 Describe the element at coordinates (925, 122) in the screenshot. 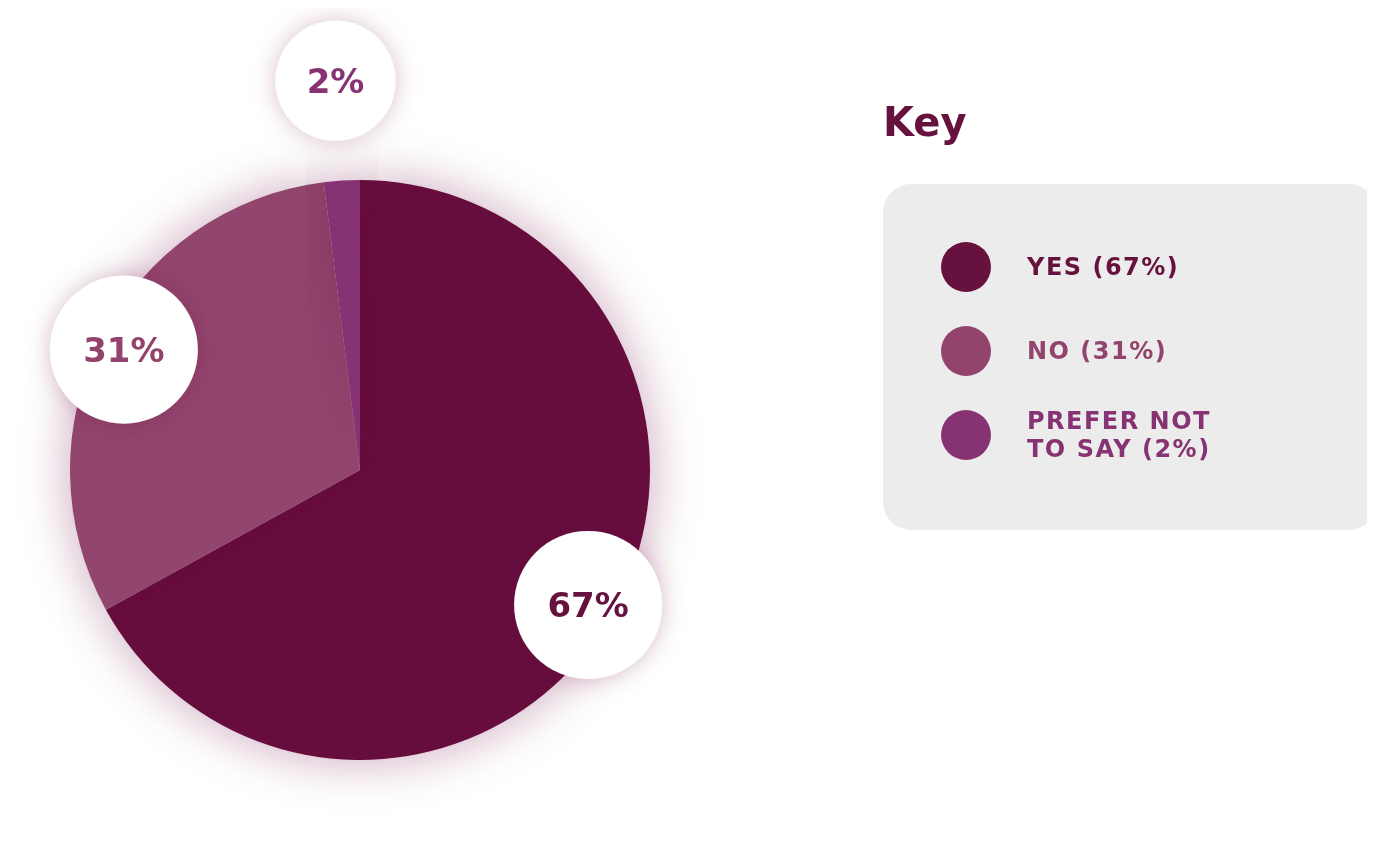

I see `legend-title: Key` at that location.